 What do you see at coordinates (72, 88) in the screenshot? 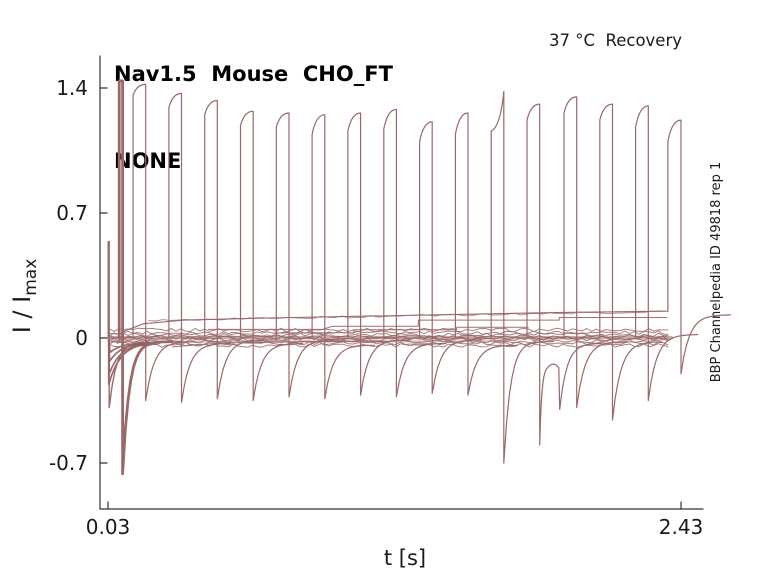
I see `y-tick-label: 1.4` at bounding box center [72, 88].